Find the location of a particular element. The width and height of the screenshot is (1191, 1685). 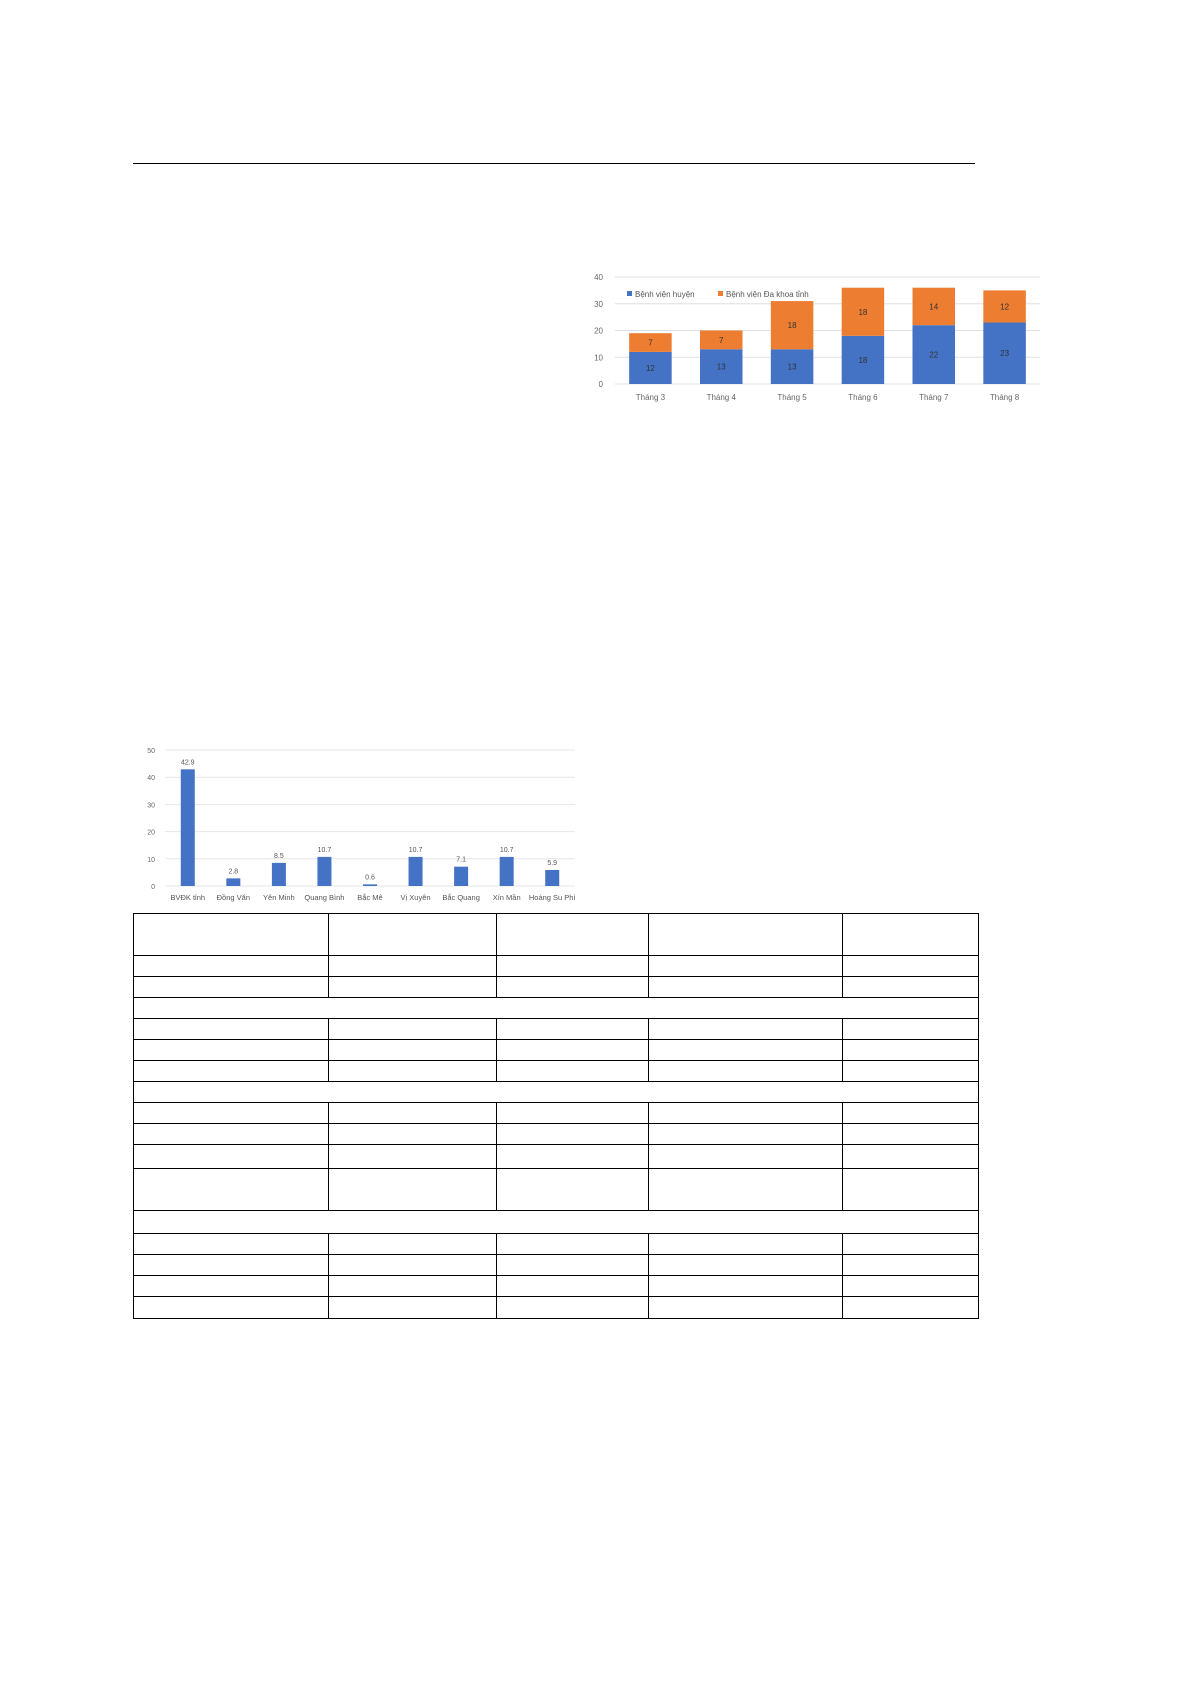

x-tick-label: Tháng 5 is located at coordinates (792, 397).